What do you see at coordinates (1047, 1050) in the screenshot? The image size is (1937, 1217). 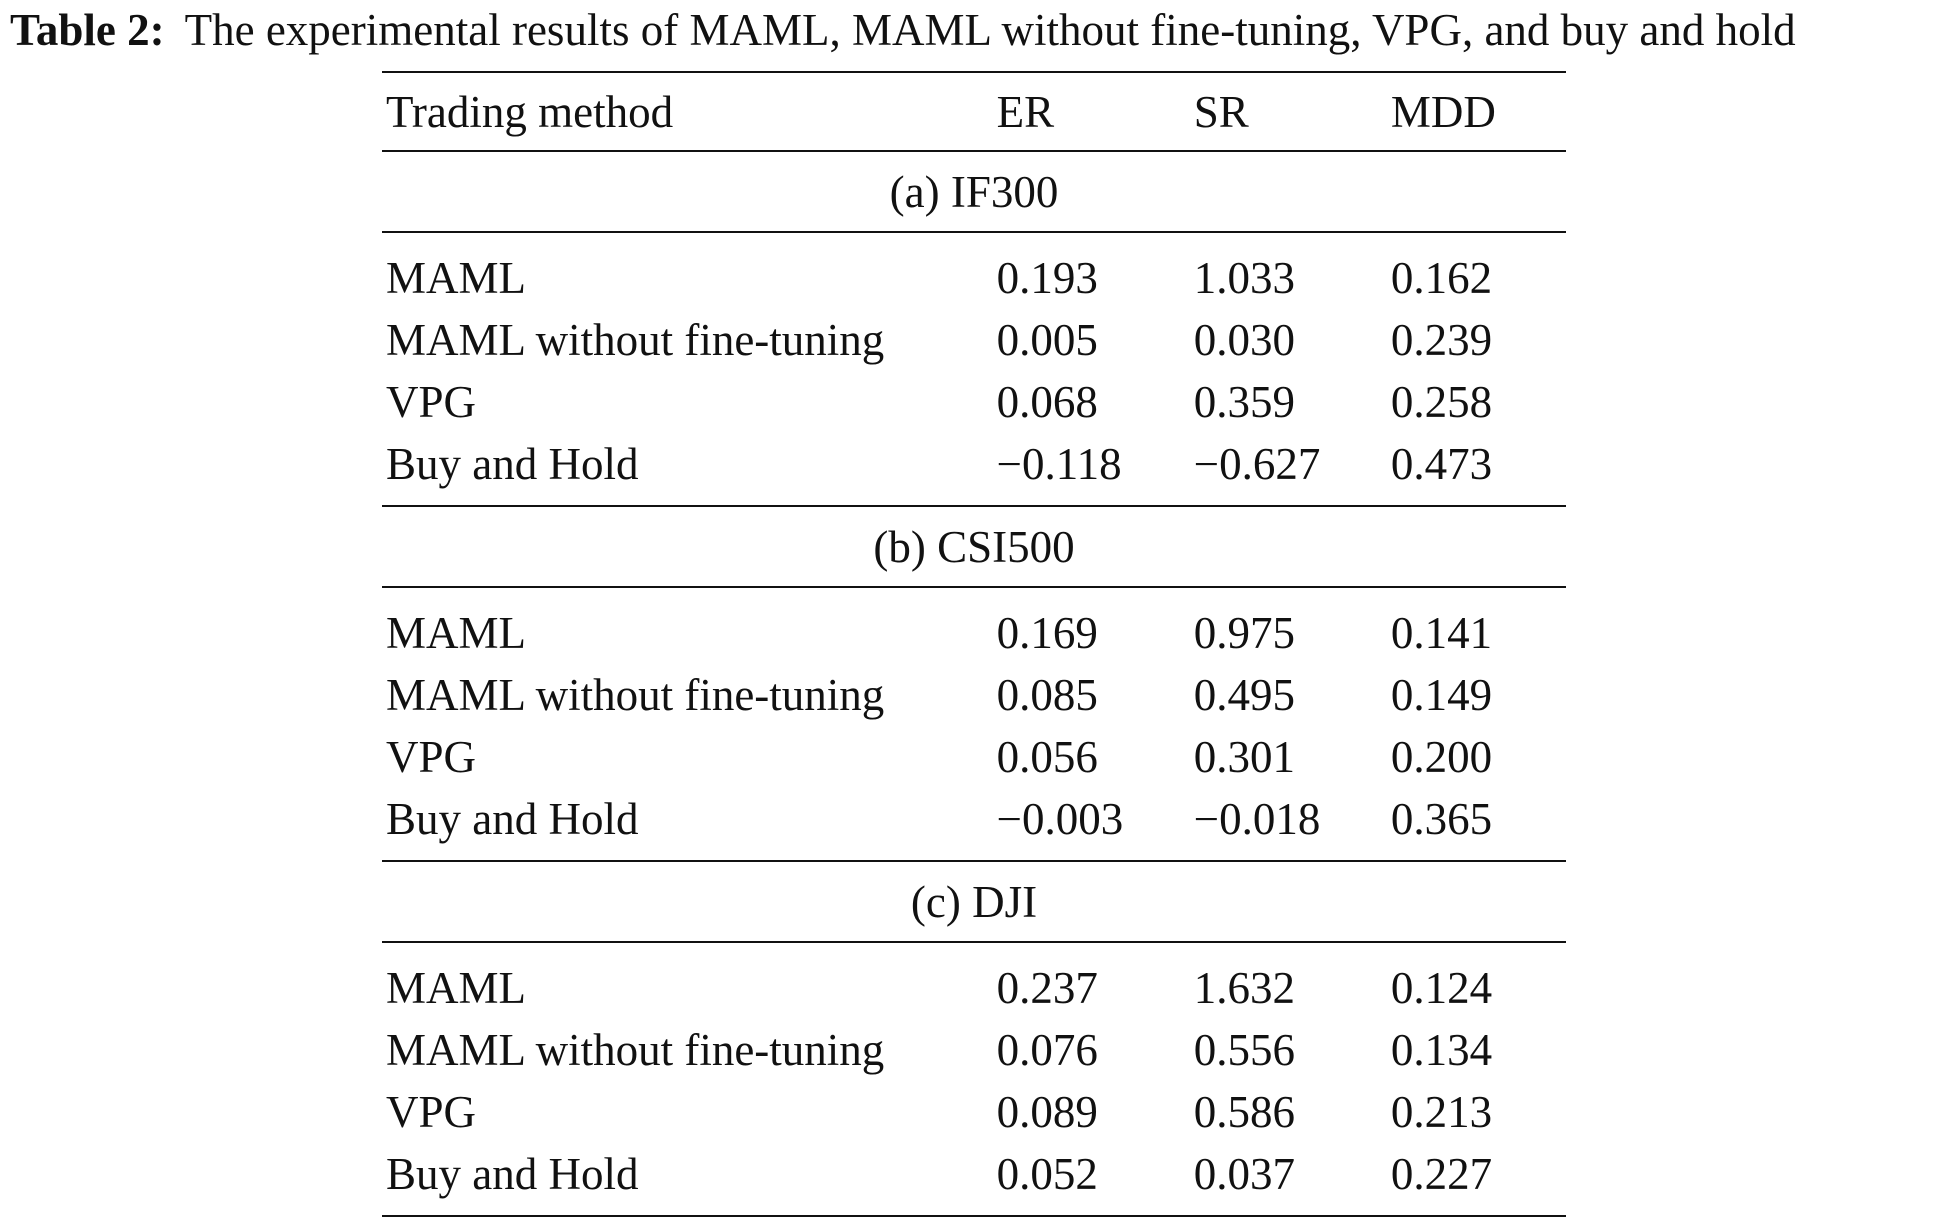 I see `cell-er: 0.076` at bounding box center [1047, 1050].